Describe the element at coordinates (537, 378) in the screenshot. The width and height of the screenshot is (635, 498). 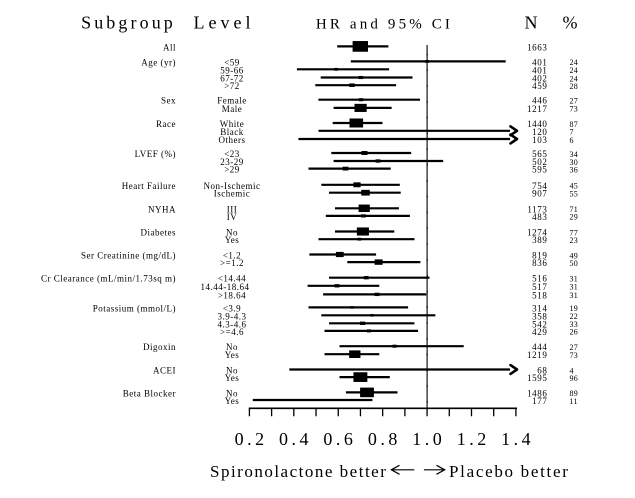
I see `svg-text: 1595` at that location.